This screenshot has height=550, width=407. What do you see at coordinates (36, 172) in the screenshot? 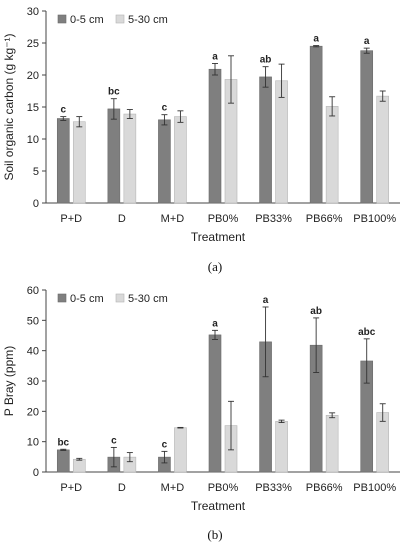
I see `y-tick-label: 5` at bounding box center [36, 172].